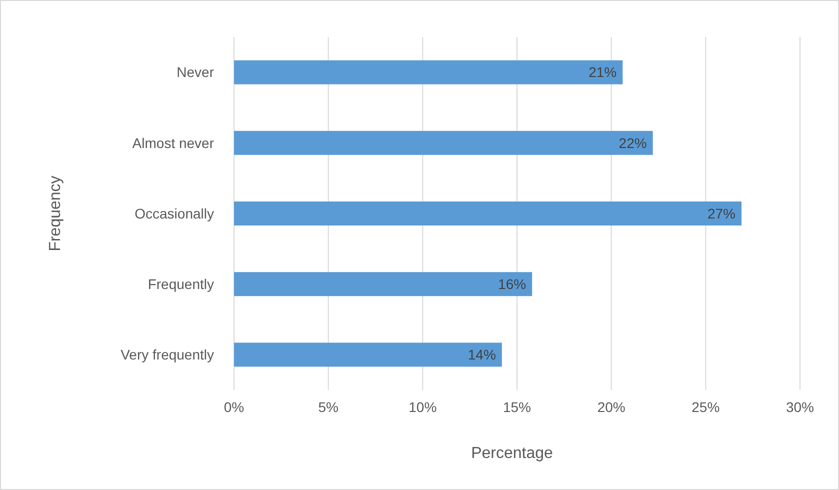 The image size is (839, 490). Describe the element at coordinates (706, 407) in the screenshot. I see `x-tick-label: 25%` at that location.